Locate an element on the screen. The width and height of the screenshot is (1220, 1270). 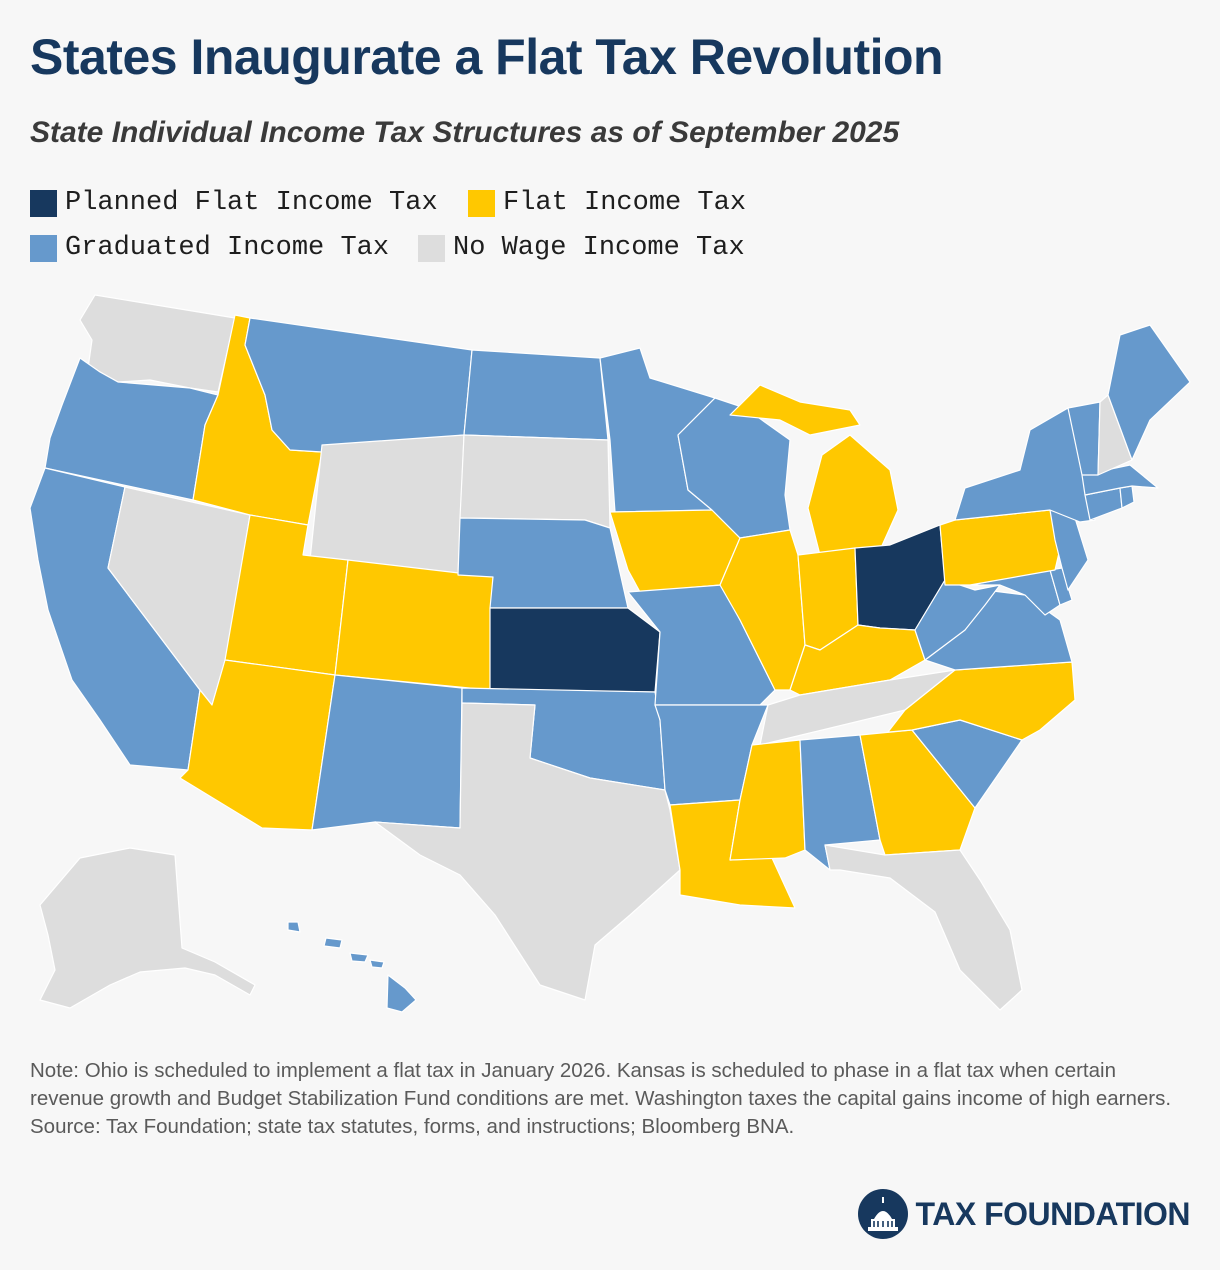
tax-foundation-logo: TAX FOUNDATION is located at coordinates (1024, 1214).